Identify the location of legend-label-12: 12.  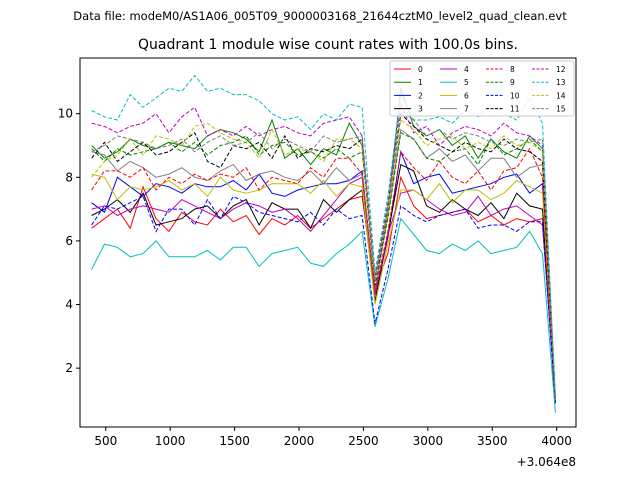
(561, 69).